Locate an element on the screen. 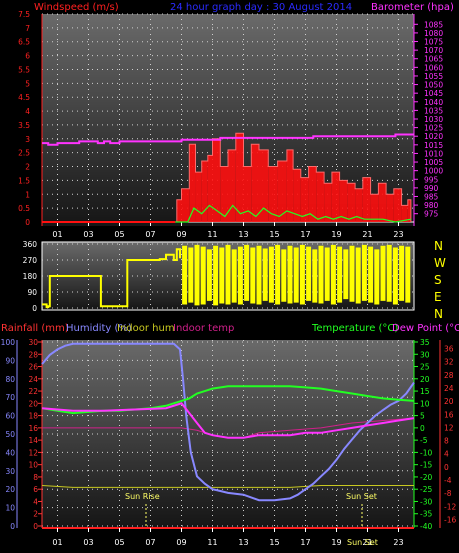 This screenshot has height=553, width=459. wind-series is located at coordinates (228, 177).